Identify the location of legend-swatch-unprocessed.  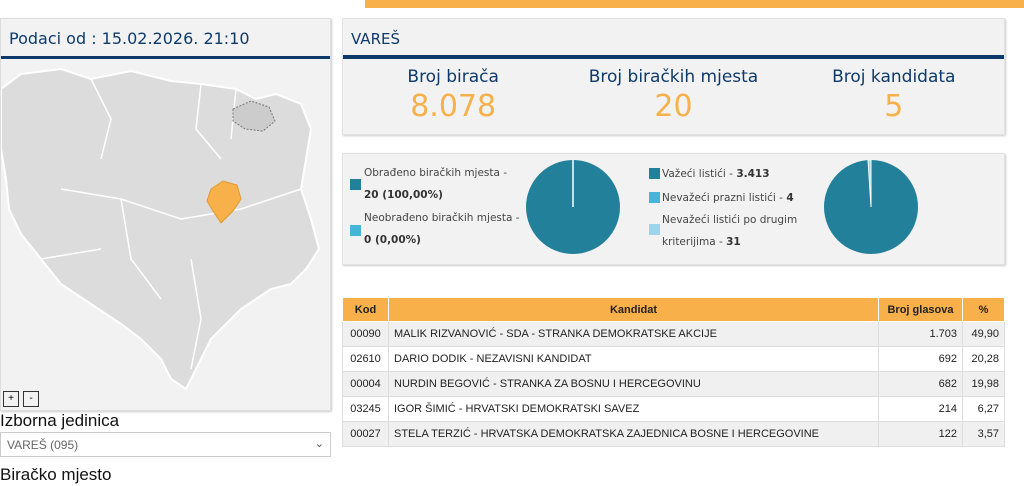
(355, 230).